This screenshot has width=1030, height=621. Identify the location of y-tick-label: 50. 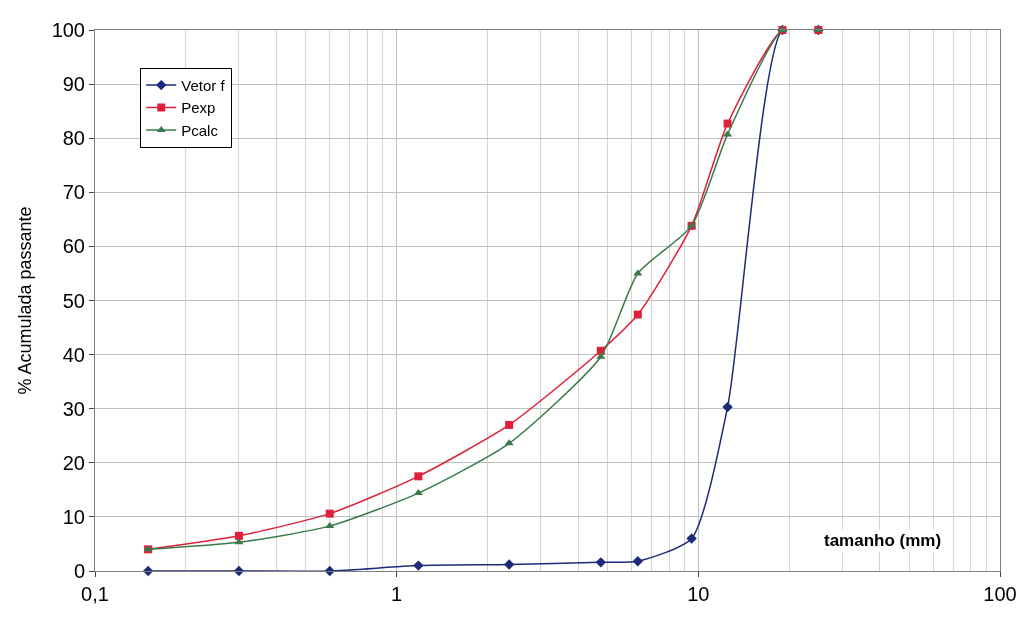
(73, 300).